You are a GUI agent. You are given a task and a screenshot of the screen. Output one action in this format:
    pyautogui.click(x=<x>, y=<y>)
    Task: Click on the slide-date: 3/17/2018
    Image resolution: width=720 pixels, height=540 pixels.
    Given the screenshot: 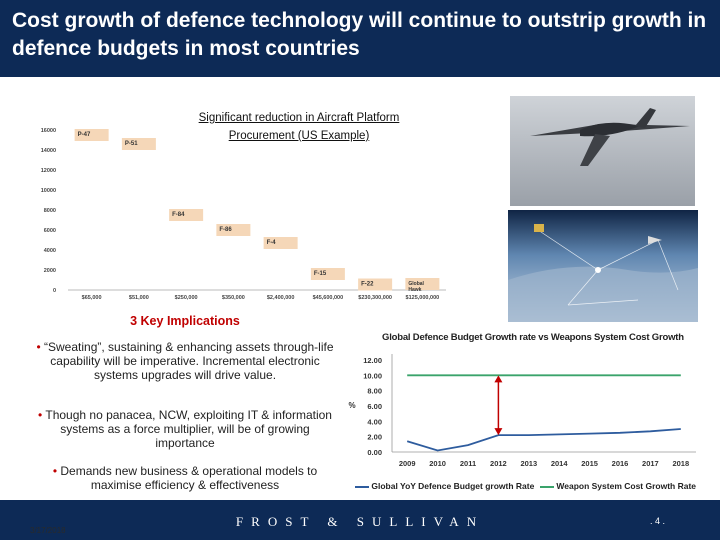 What is the action you would take?
    pyautogui.click(x=48, y=530)
    